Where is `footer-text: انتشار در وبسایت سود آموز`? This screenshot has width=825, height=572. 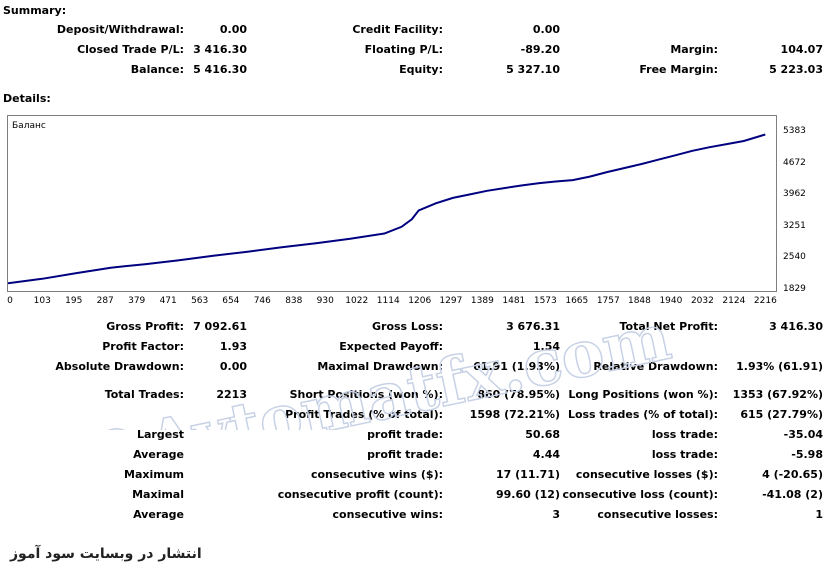 footer-text: انتشار در وبسایت سود آموز is located at coordinates (106, 554).